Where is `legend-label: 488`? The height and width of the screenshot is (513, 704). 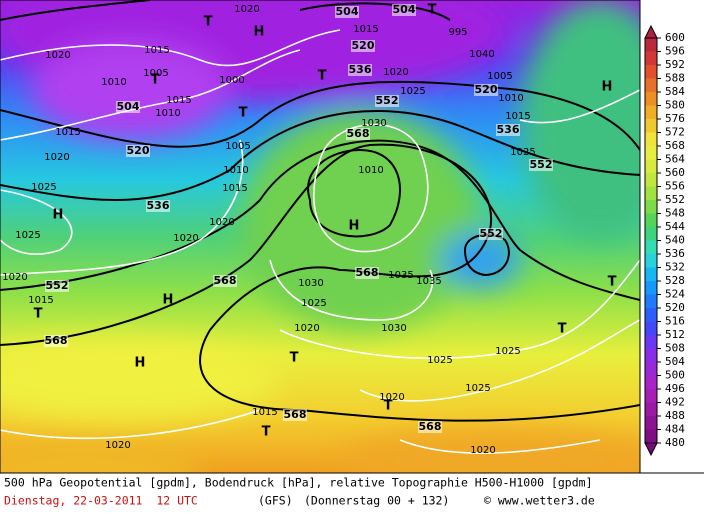
legend-label: 488 is located at coordinates (675, 415).